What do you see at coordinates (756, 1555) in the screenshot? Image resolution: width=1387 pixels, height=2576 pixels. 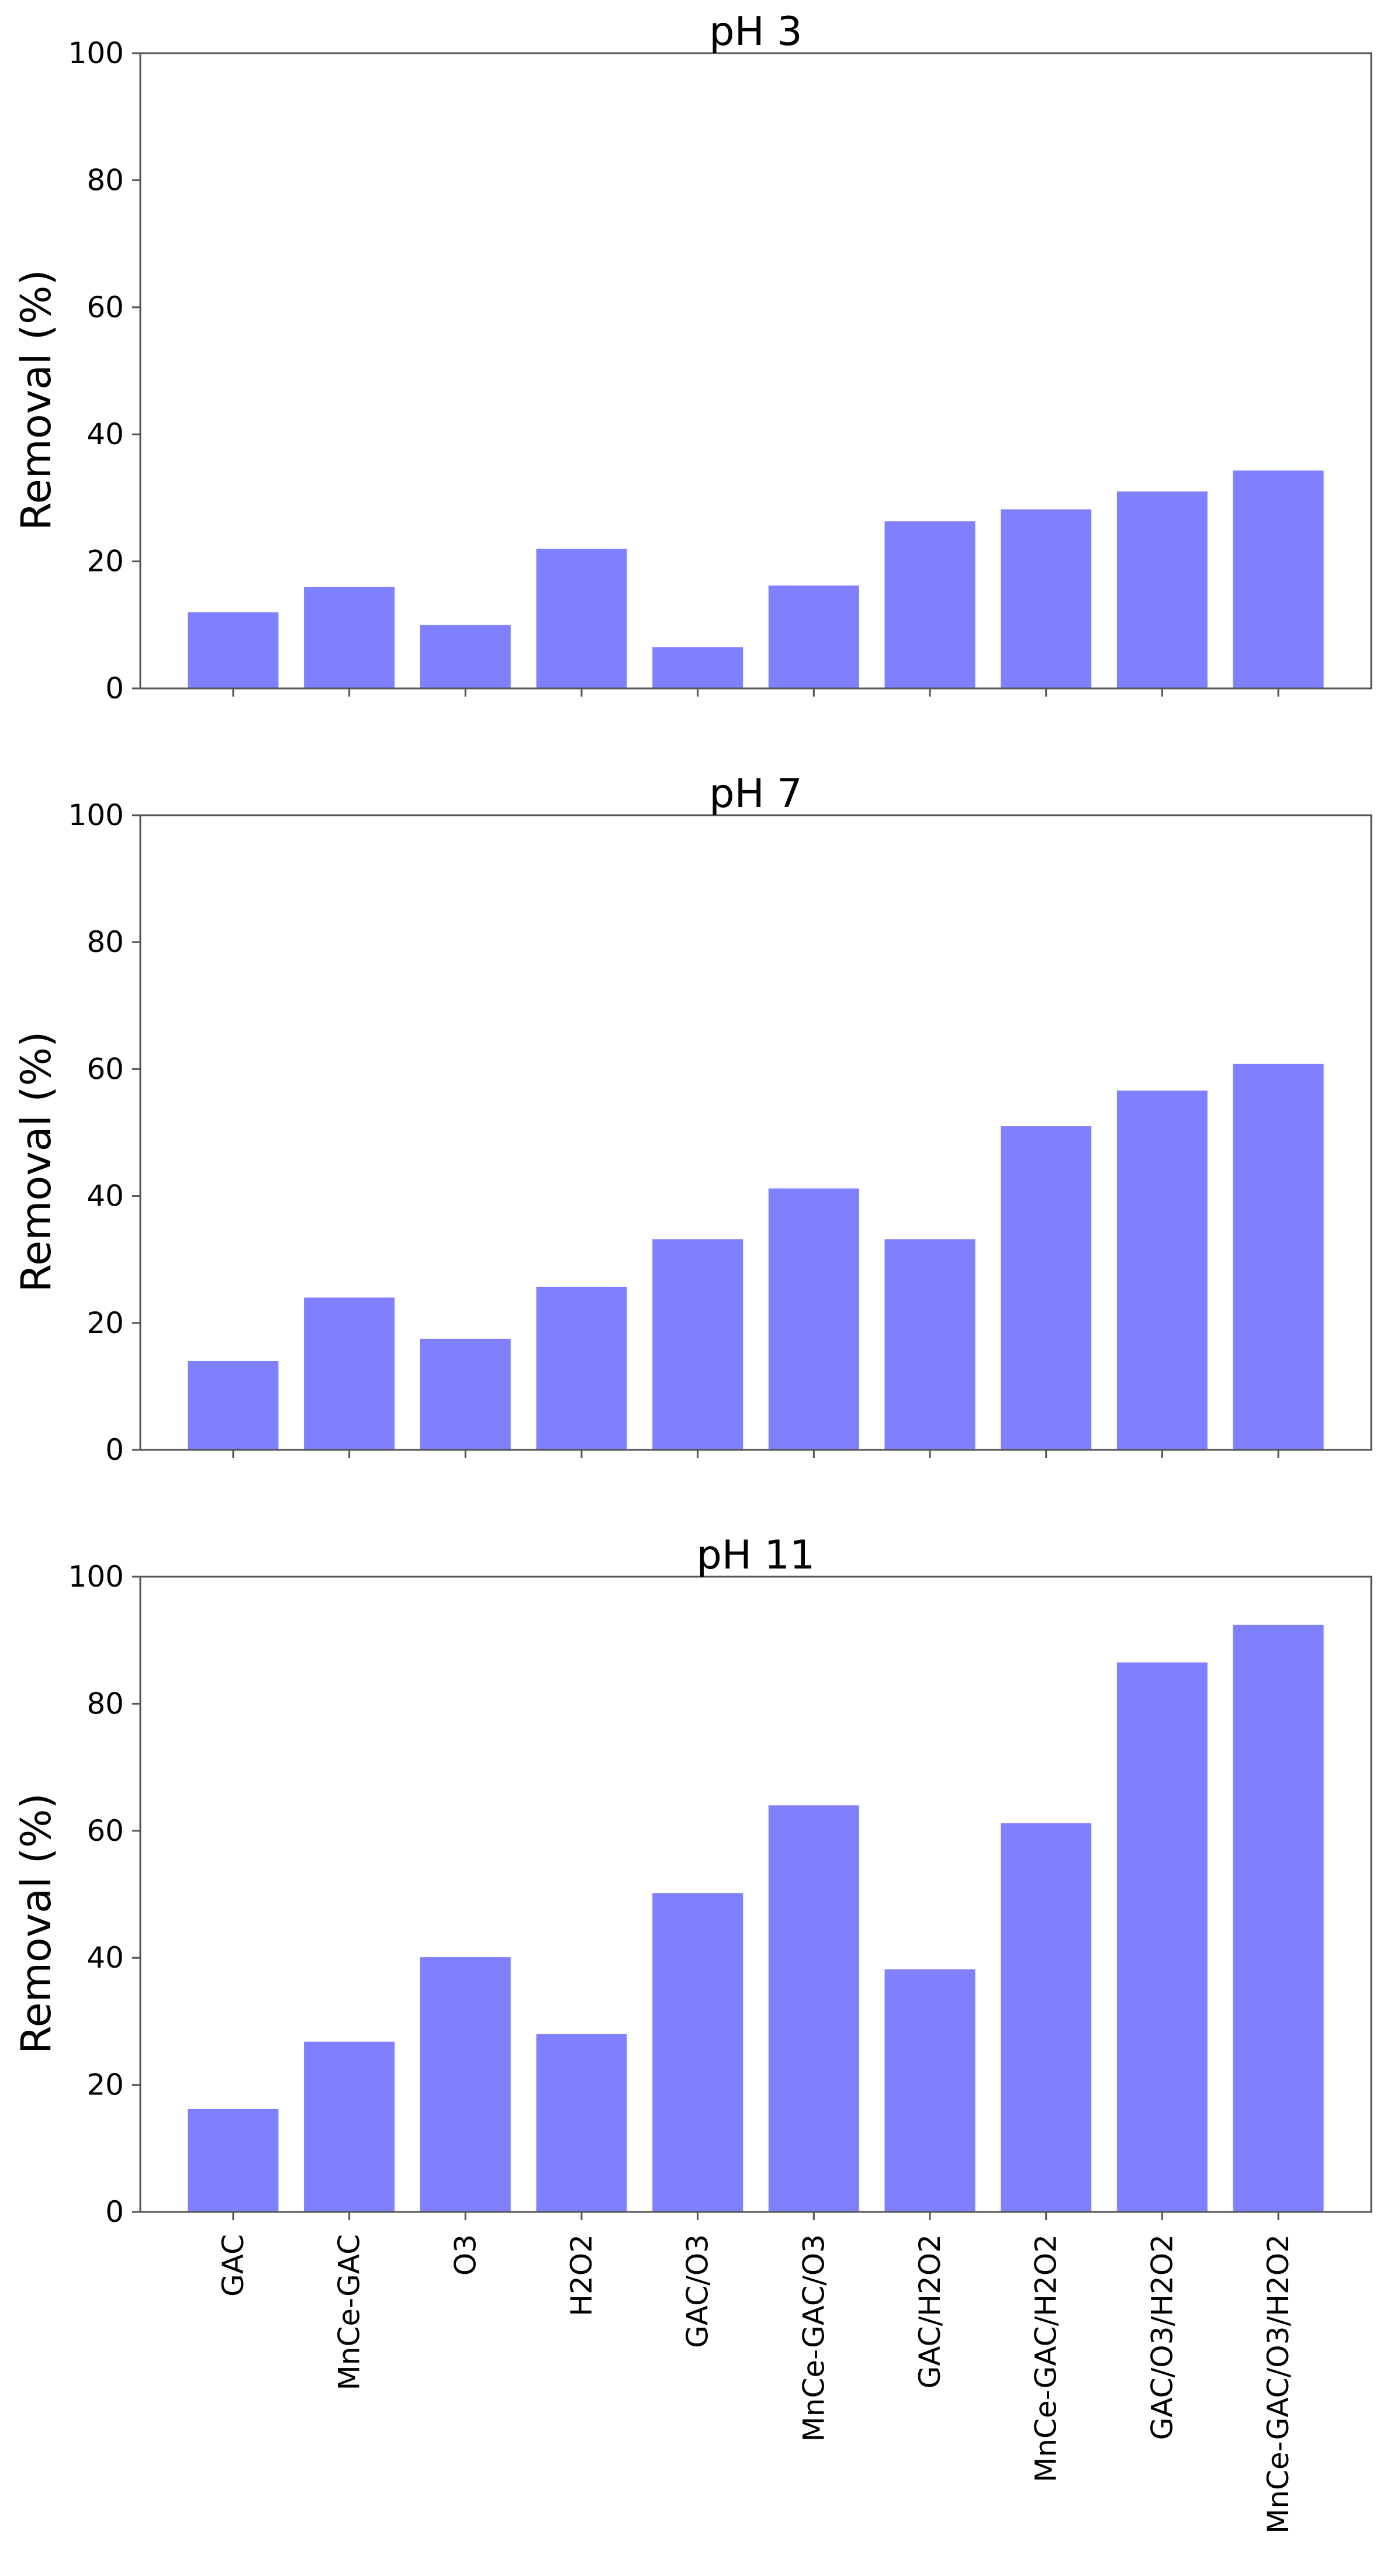 I see `chart-title: pH 11` at bounding box center [756, 1555].